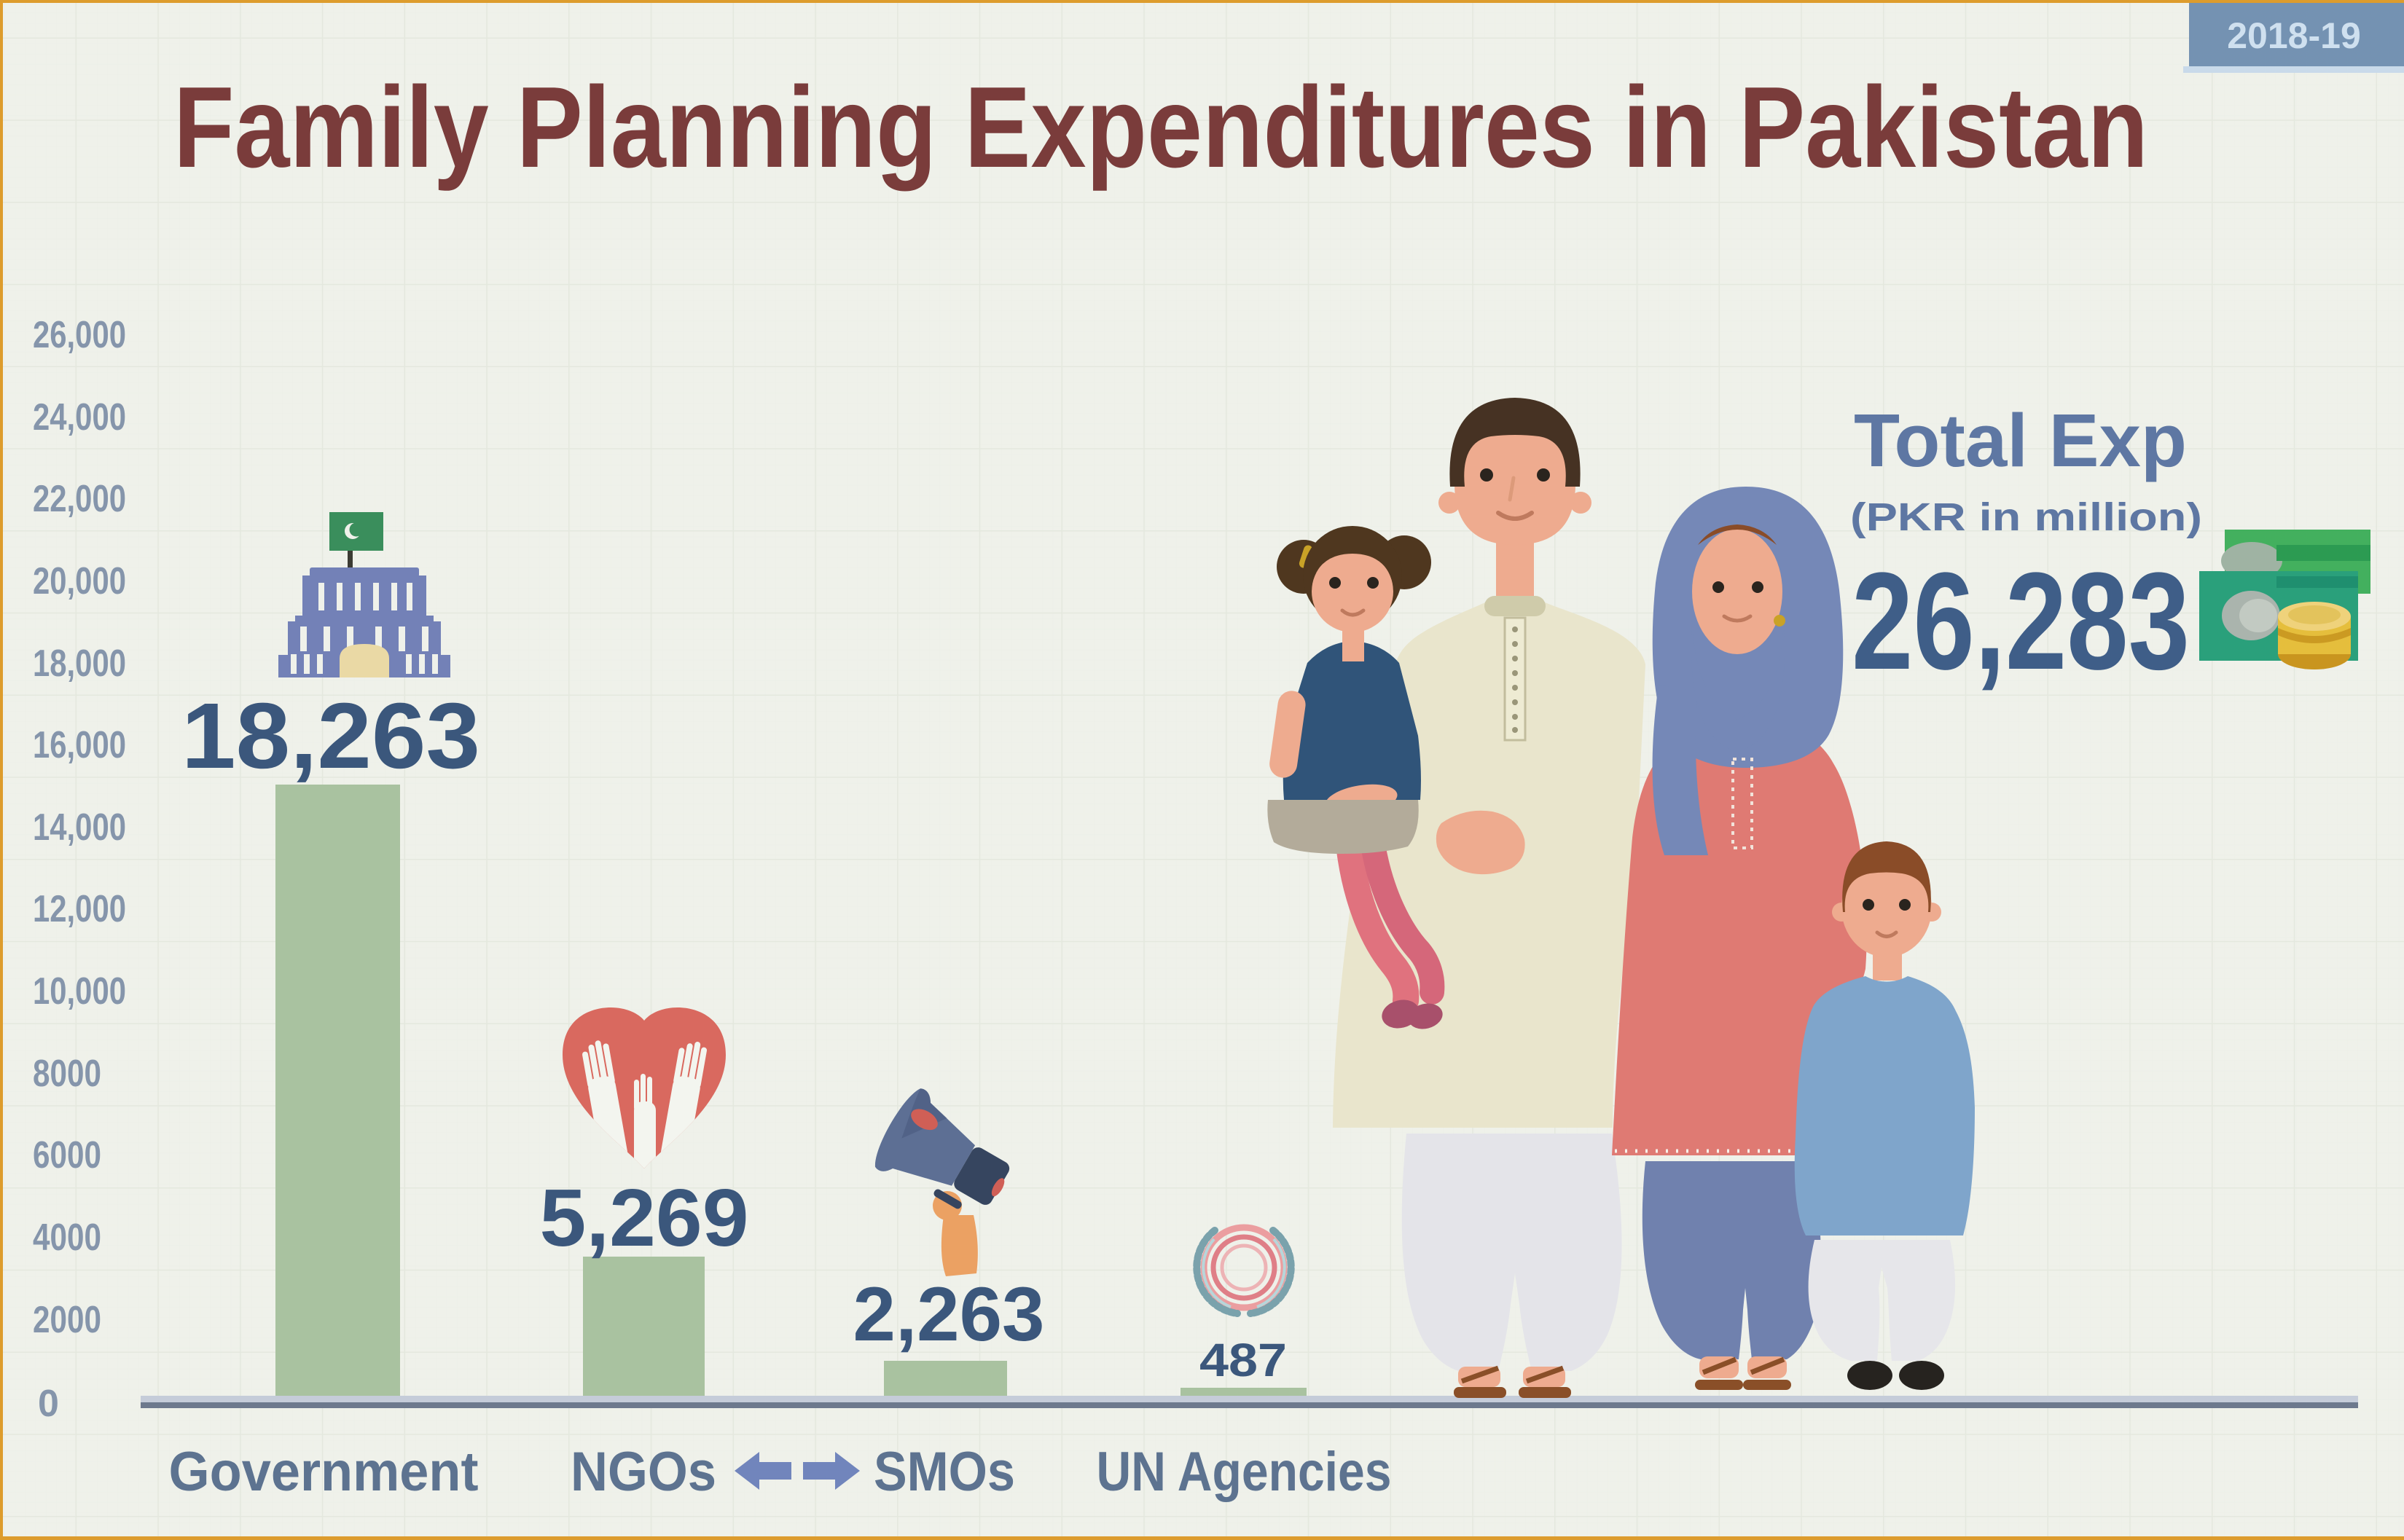  What do you see at coordinates (330, 736) in the screenshot?
I see `svg-text: 18,263` at bounding box center [330, 736].